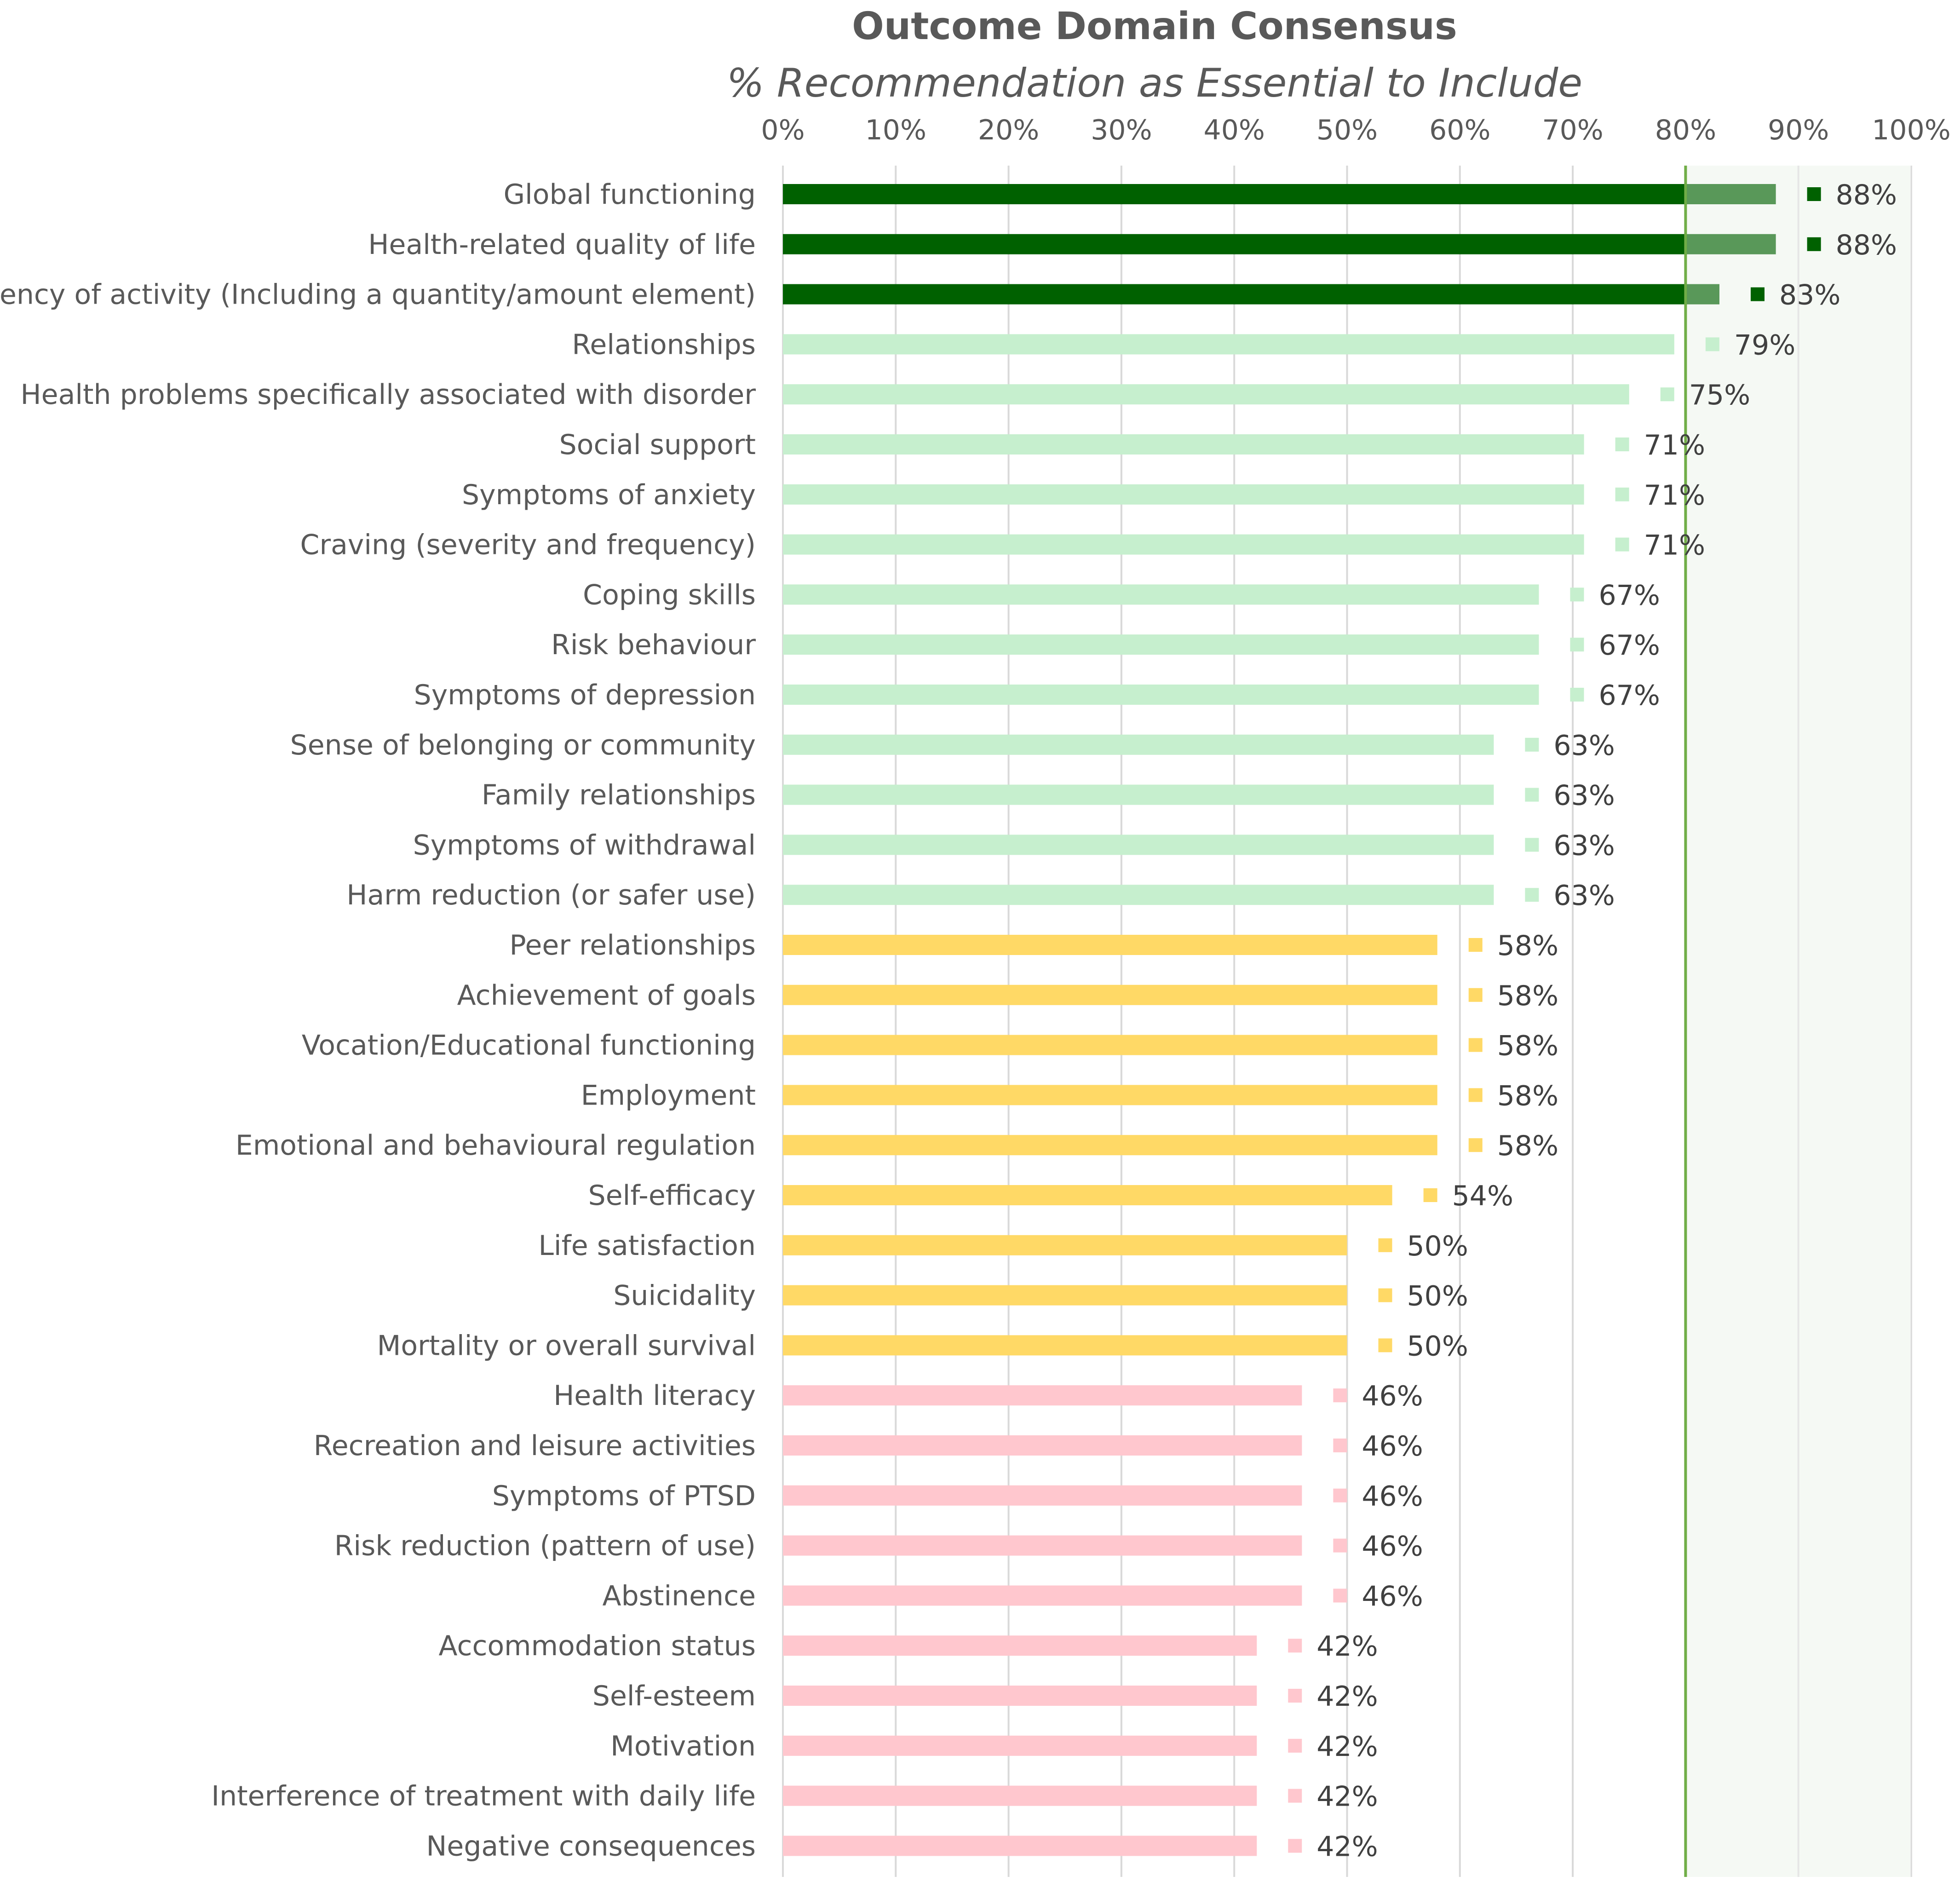 This screenshot has width=1960, height=1882. Describe the element at coordinates (585, 695) in the screenshot. I see `category-label: Symptoms of depression` at that location.